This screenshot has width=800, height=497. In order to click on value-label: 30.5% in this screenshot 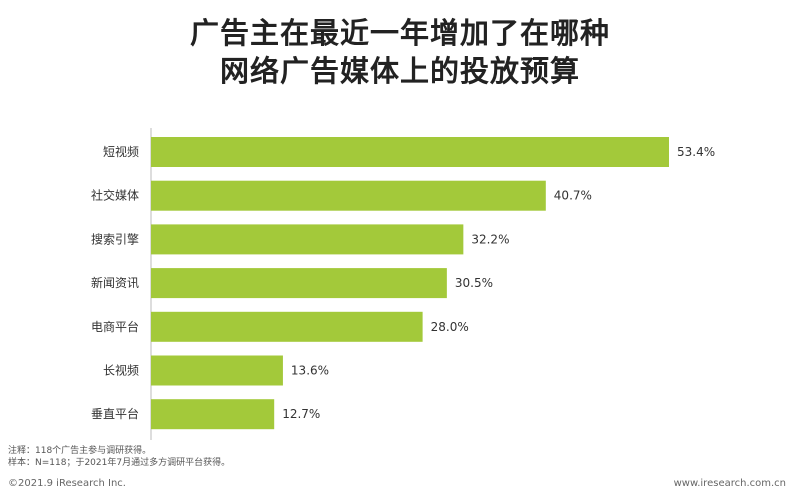, I will do `click(474, 283)`.